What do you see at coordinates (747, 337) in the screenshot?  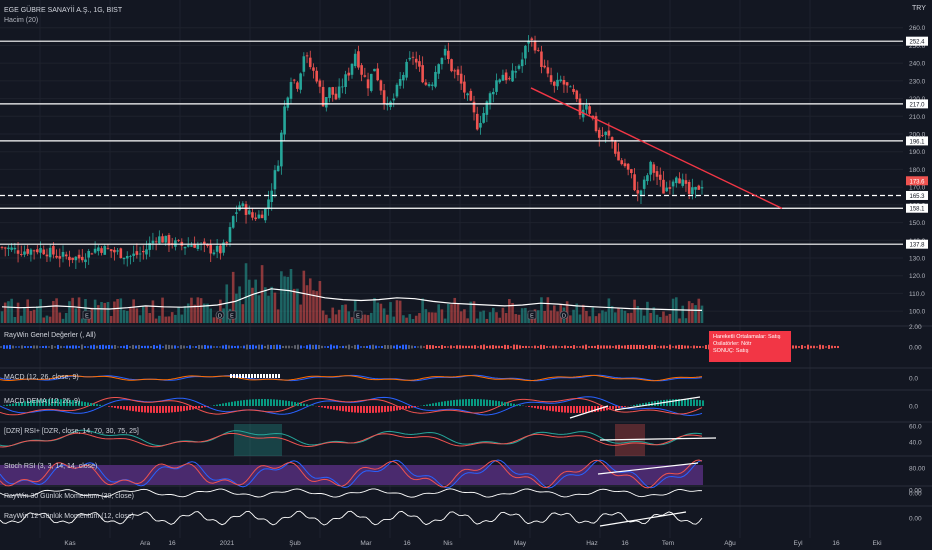 I see `signal-moving-averages: Hareketli Ortalamalar: Satış` at bounding box center [747, 337].